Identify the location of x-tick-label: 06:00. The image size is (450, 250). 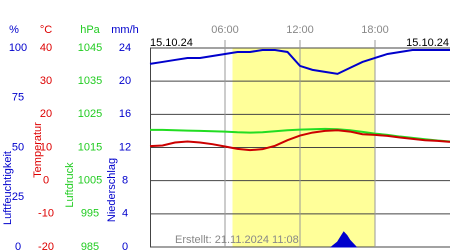
(225, 30).